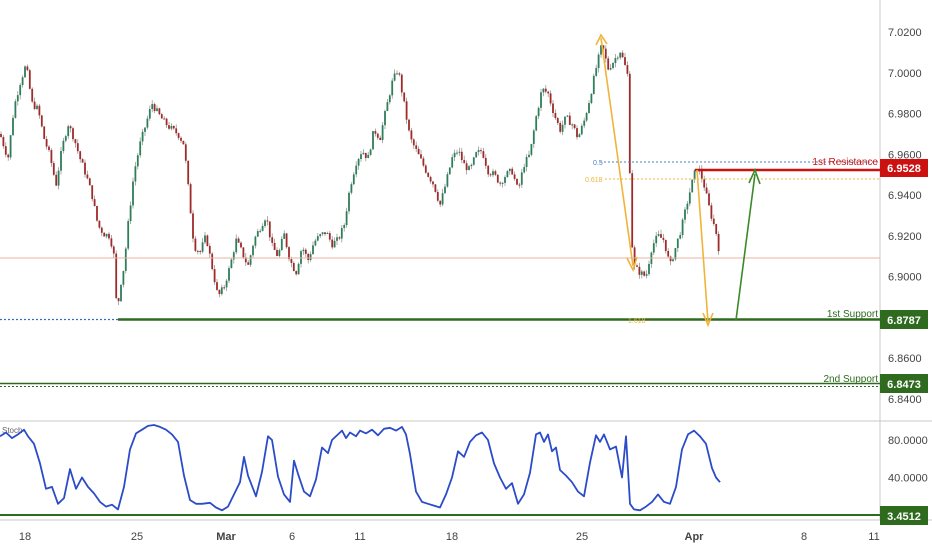 Image resolution: width=932 pixels, height=550 pixels. I want to click on price-tick-label: 6.9000, so click(905, 278).